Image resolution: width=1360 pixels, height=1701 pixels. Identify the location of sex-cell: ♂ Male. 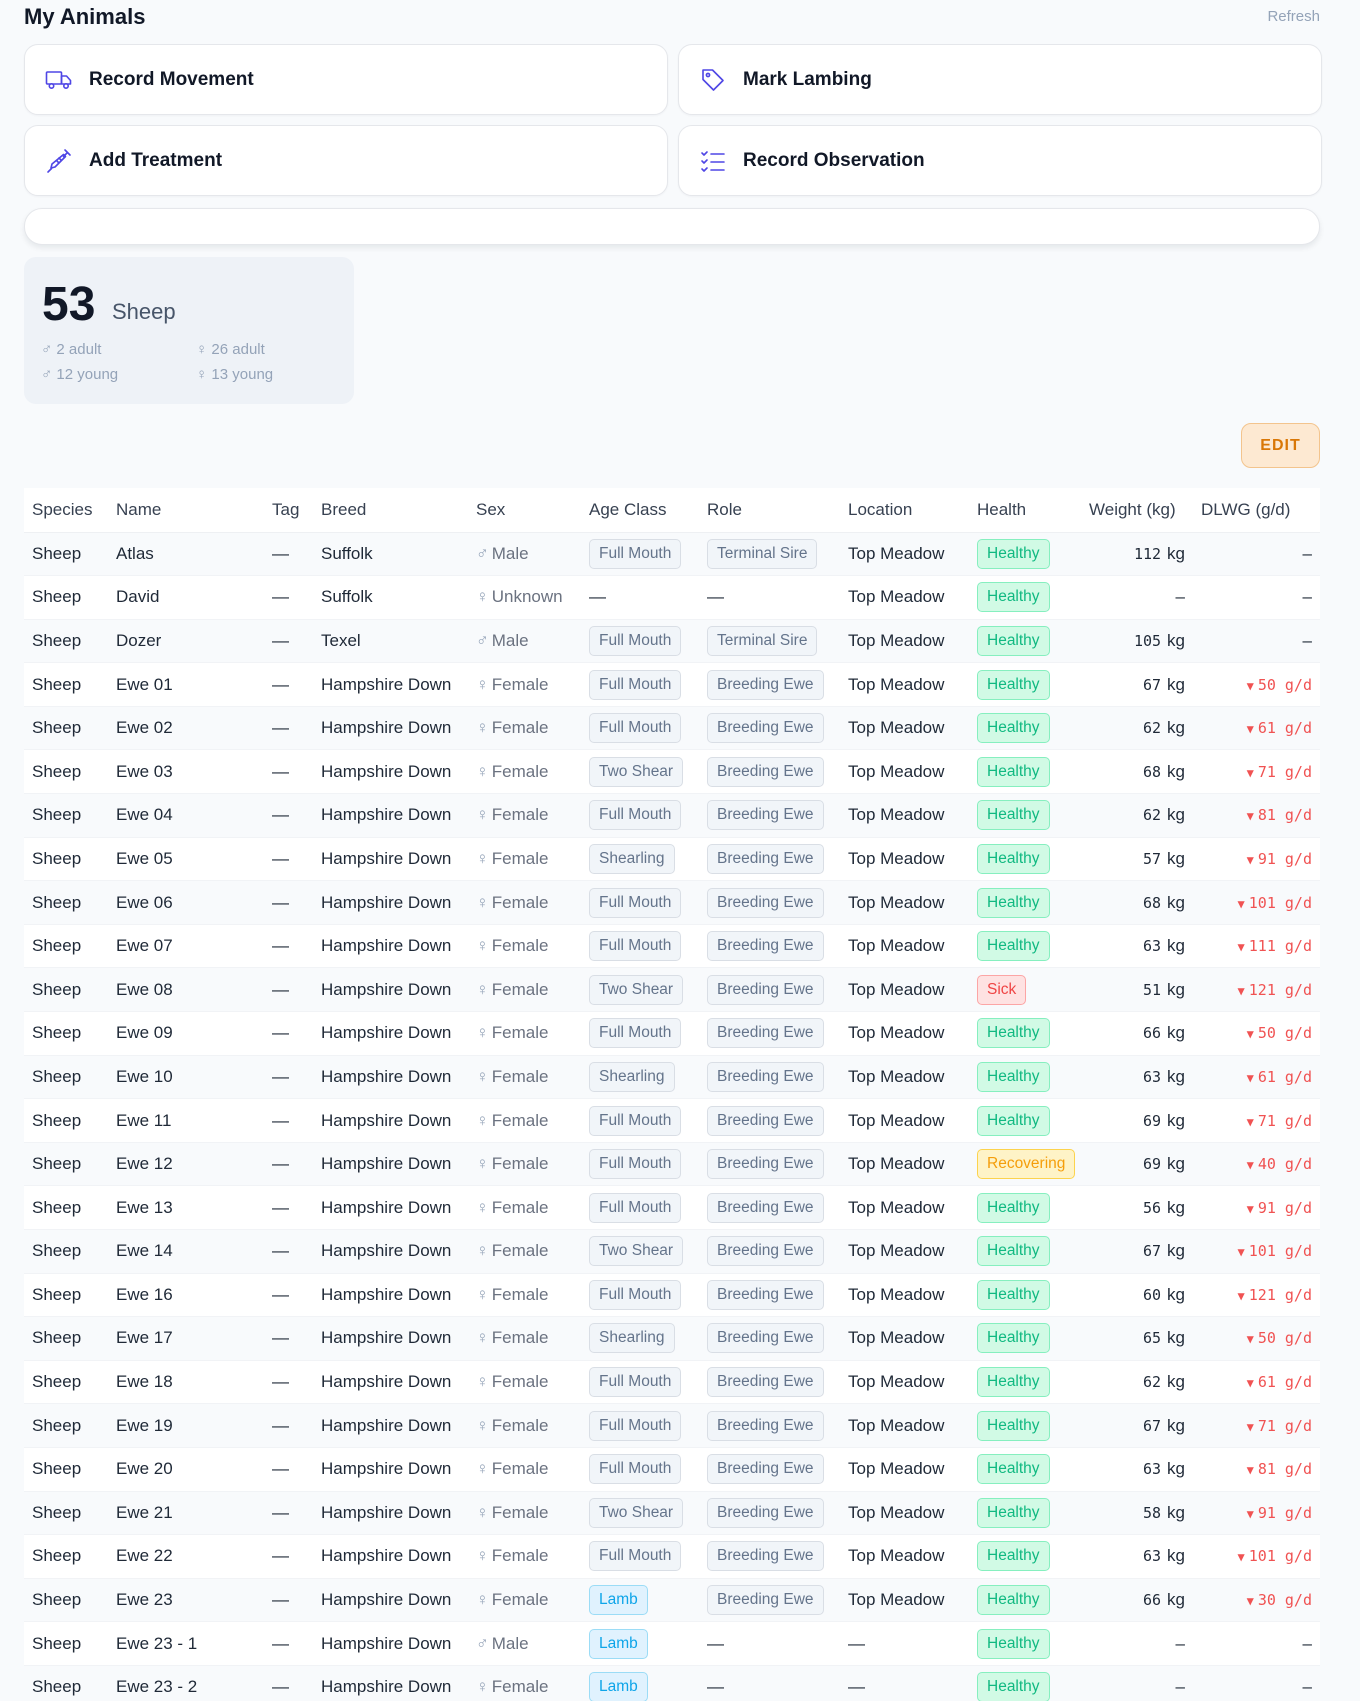
(524, 1643).